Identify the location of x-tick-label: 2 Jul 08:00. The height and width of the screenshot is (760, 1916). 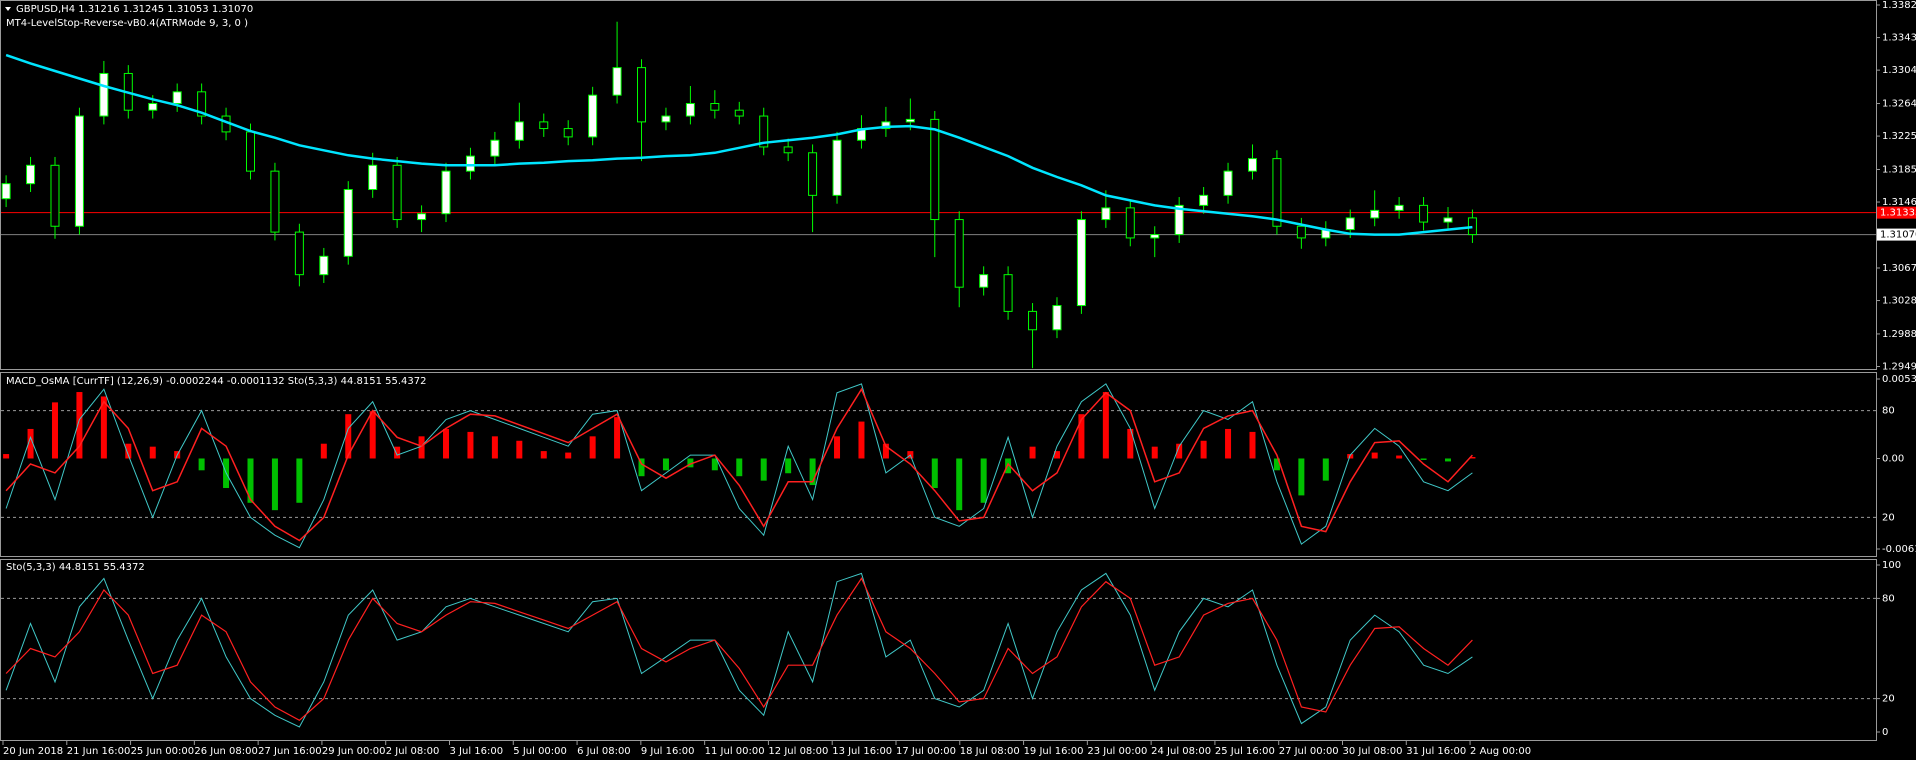
(413, 751).